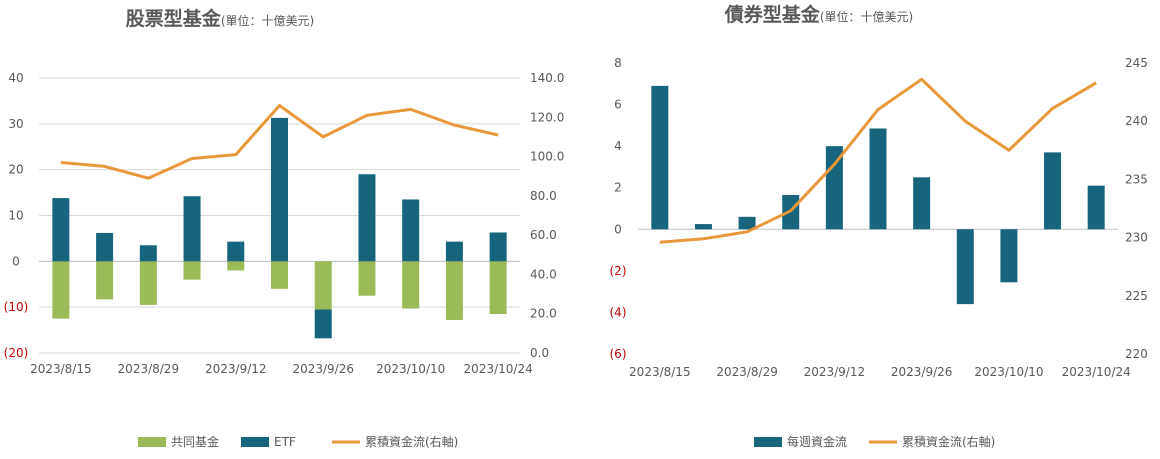  I want to click on legend-label: 每週資金流, so click(817, 441).